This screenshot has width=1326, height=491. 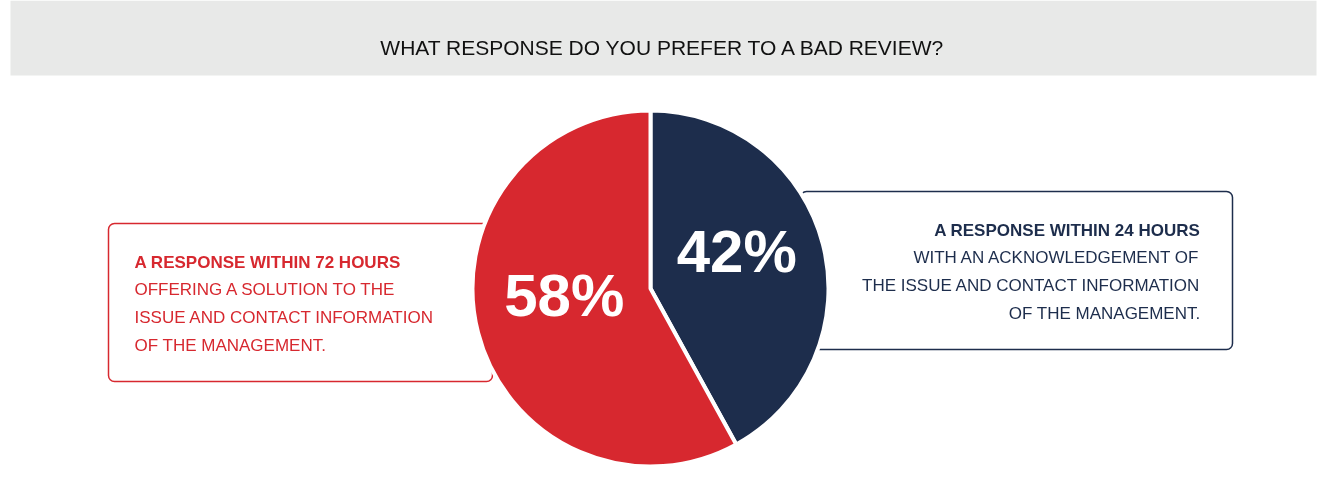 I want to click on text: WITH AN ACKNOWLEDGEMENT OF THE ISSUE AND CONTACT INFORMATION OF THE MANAGEMENT., so click(x=1031, y=285).